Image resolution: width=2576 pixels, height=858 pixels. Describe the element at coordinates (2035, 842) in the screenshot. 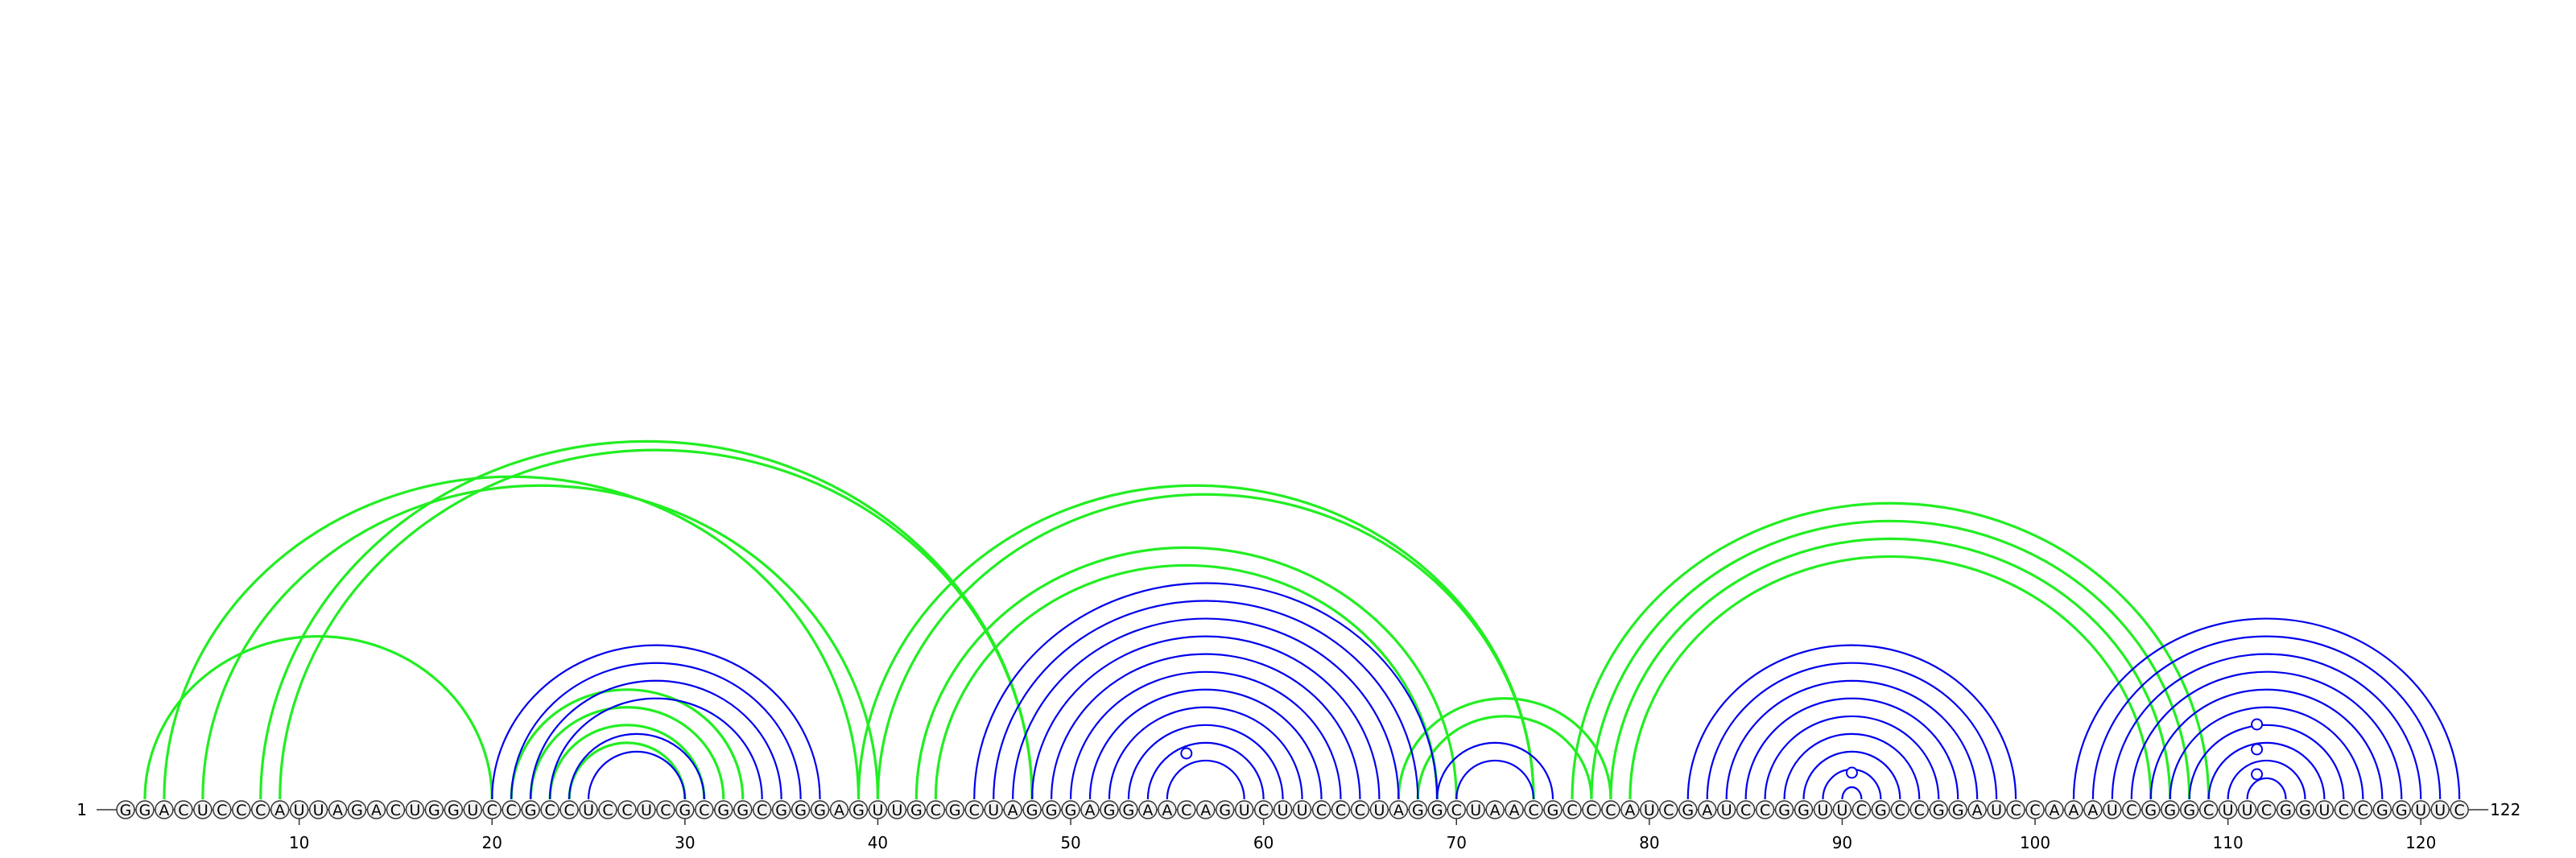

I see `tick-label: 100` at that location.